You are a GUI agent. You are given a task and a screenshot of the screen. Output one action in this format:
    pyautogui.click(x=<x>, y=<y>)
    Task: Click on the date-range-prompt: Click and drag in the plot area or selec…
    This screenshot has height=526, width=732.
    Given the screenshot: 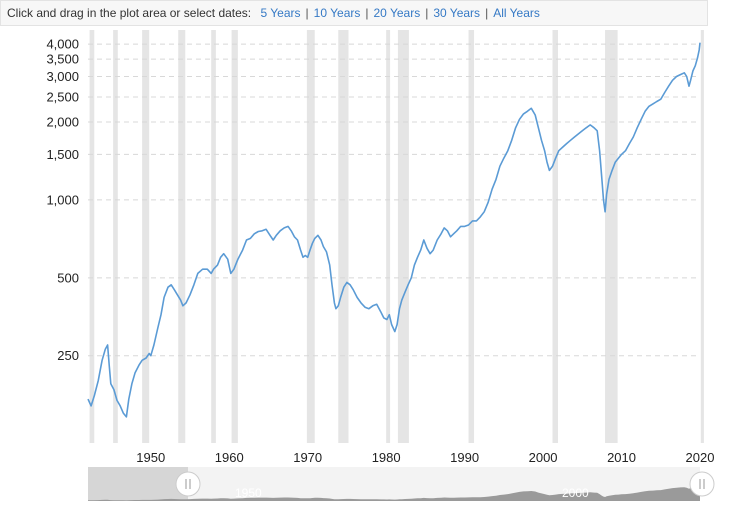 What is the action you would take?
    pyautogui.click(x=129, y=13)
    